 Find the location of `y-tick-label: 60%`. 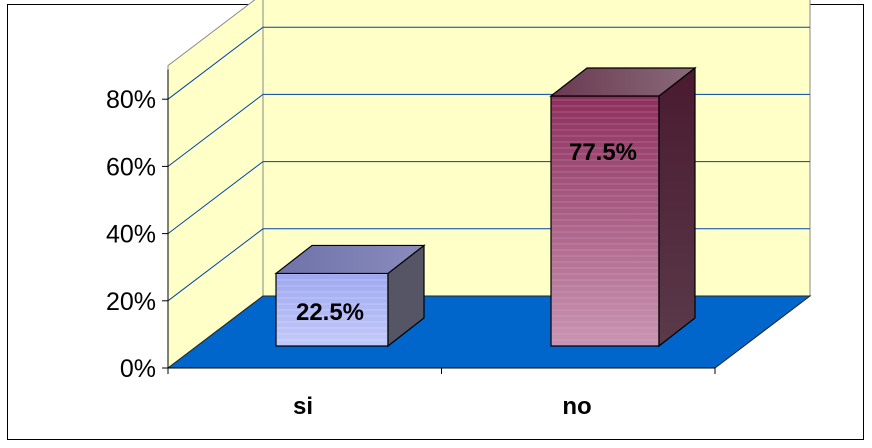

y-tick-label: 60% is located at coordinates (131, 167).